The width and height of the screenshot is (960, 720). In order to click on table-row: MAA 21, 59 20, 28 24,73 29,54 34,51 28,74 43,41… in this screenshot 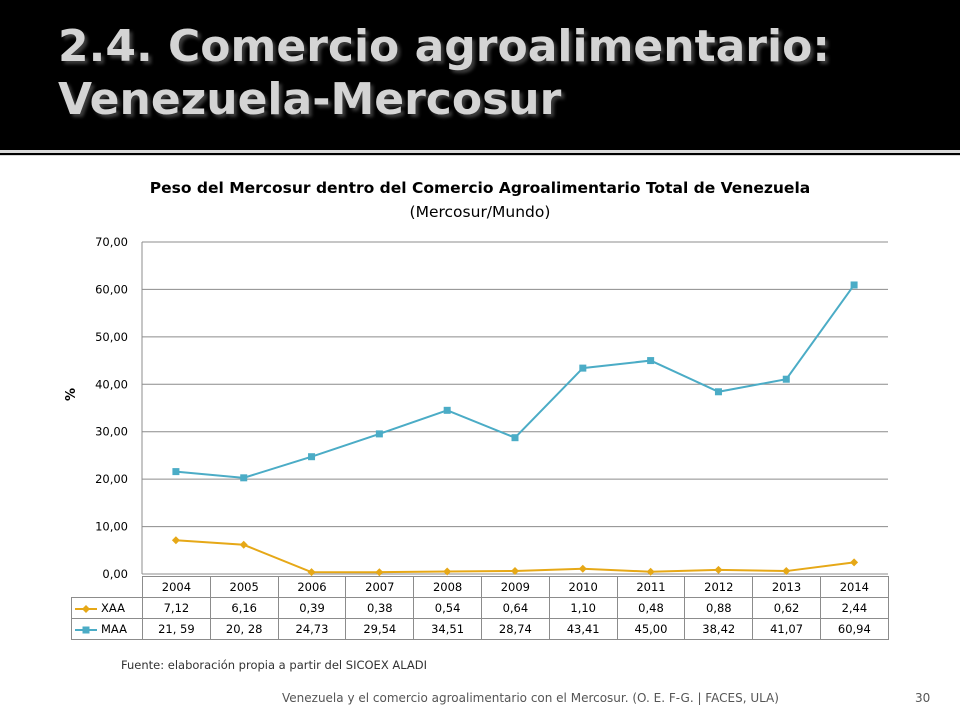, I will do `click(480, 629)`.